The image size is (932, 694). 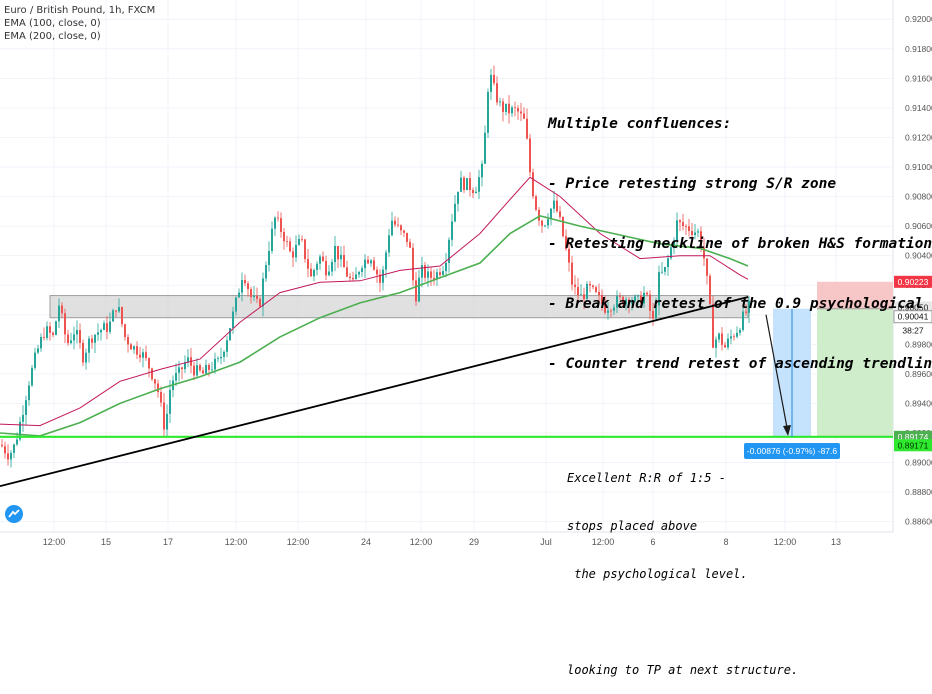 What do you see at coordinates (80, 10) in the screenshot?
I see `symbol-title: Euro / British Pound, 1h, FXCM` at bounding box center [80, 10].